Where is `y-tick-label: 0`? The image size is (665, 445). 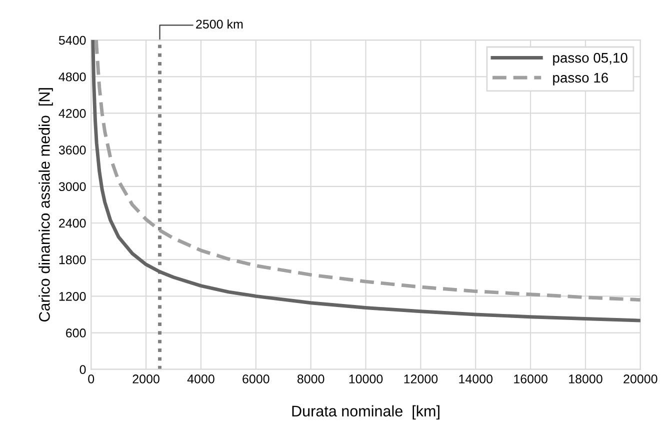
y-tick-label: 0 is located at coordinates (83, 369).